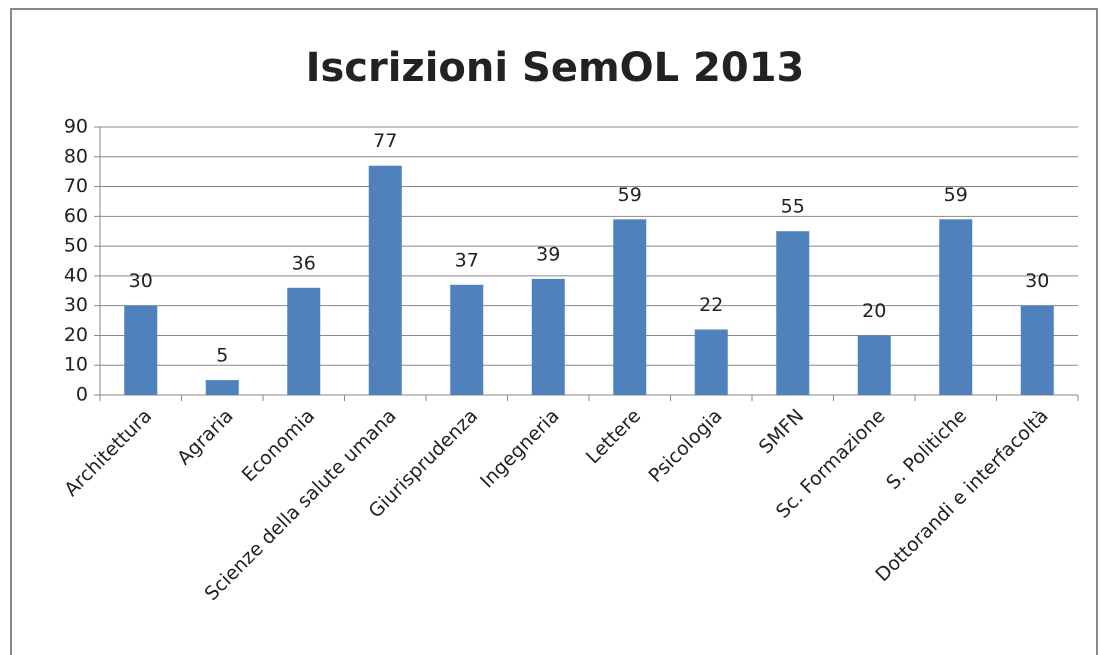 The image size is (1100, 655). Describe the element at coordinates (222, 356) in the screenshot. I see `data-label: 5` at that location.